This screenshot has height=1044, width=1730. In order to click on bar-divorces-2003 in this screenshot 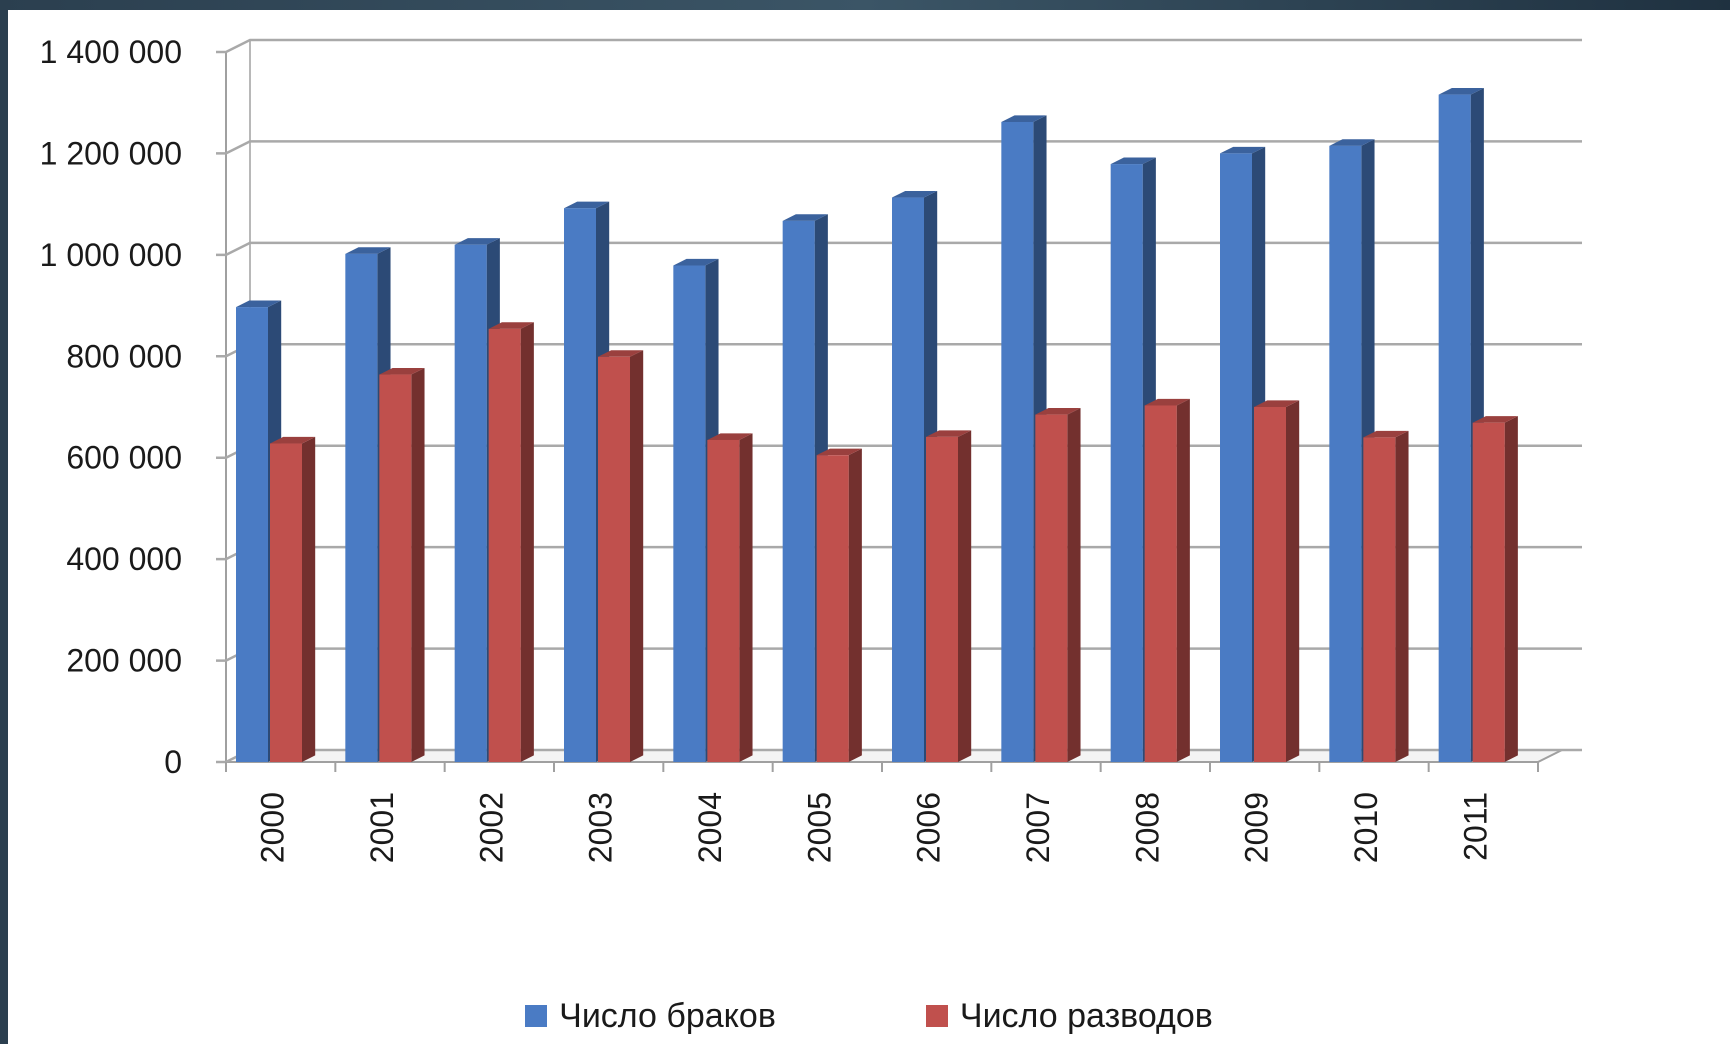, I will do `click(621, 556)`.